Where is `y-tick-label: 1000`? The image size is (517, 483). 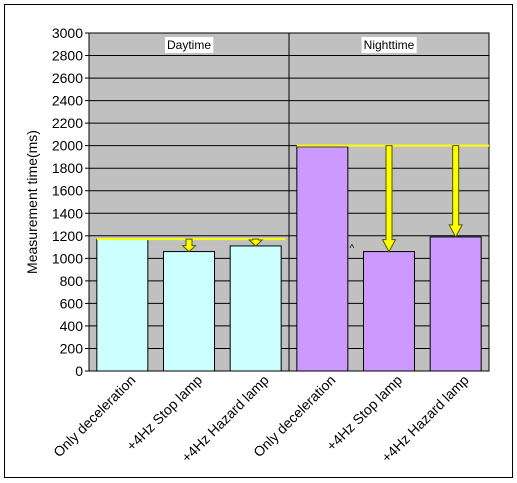
y-tick-label: 1000 is located at coordinates (67, 258).